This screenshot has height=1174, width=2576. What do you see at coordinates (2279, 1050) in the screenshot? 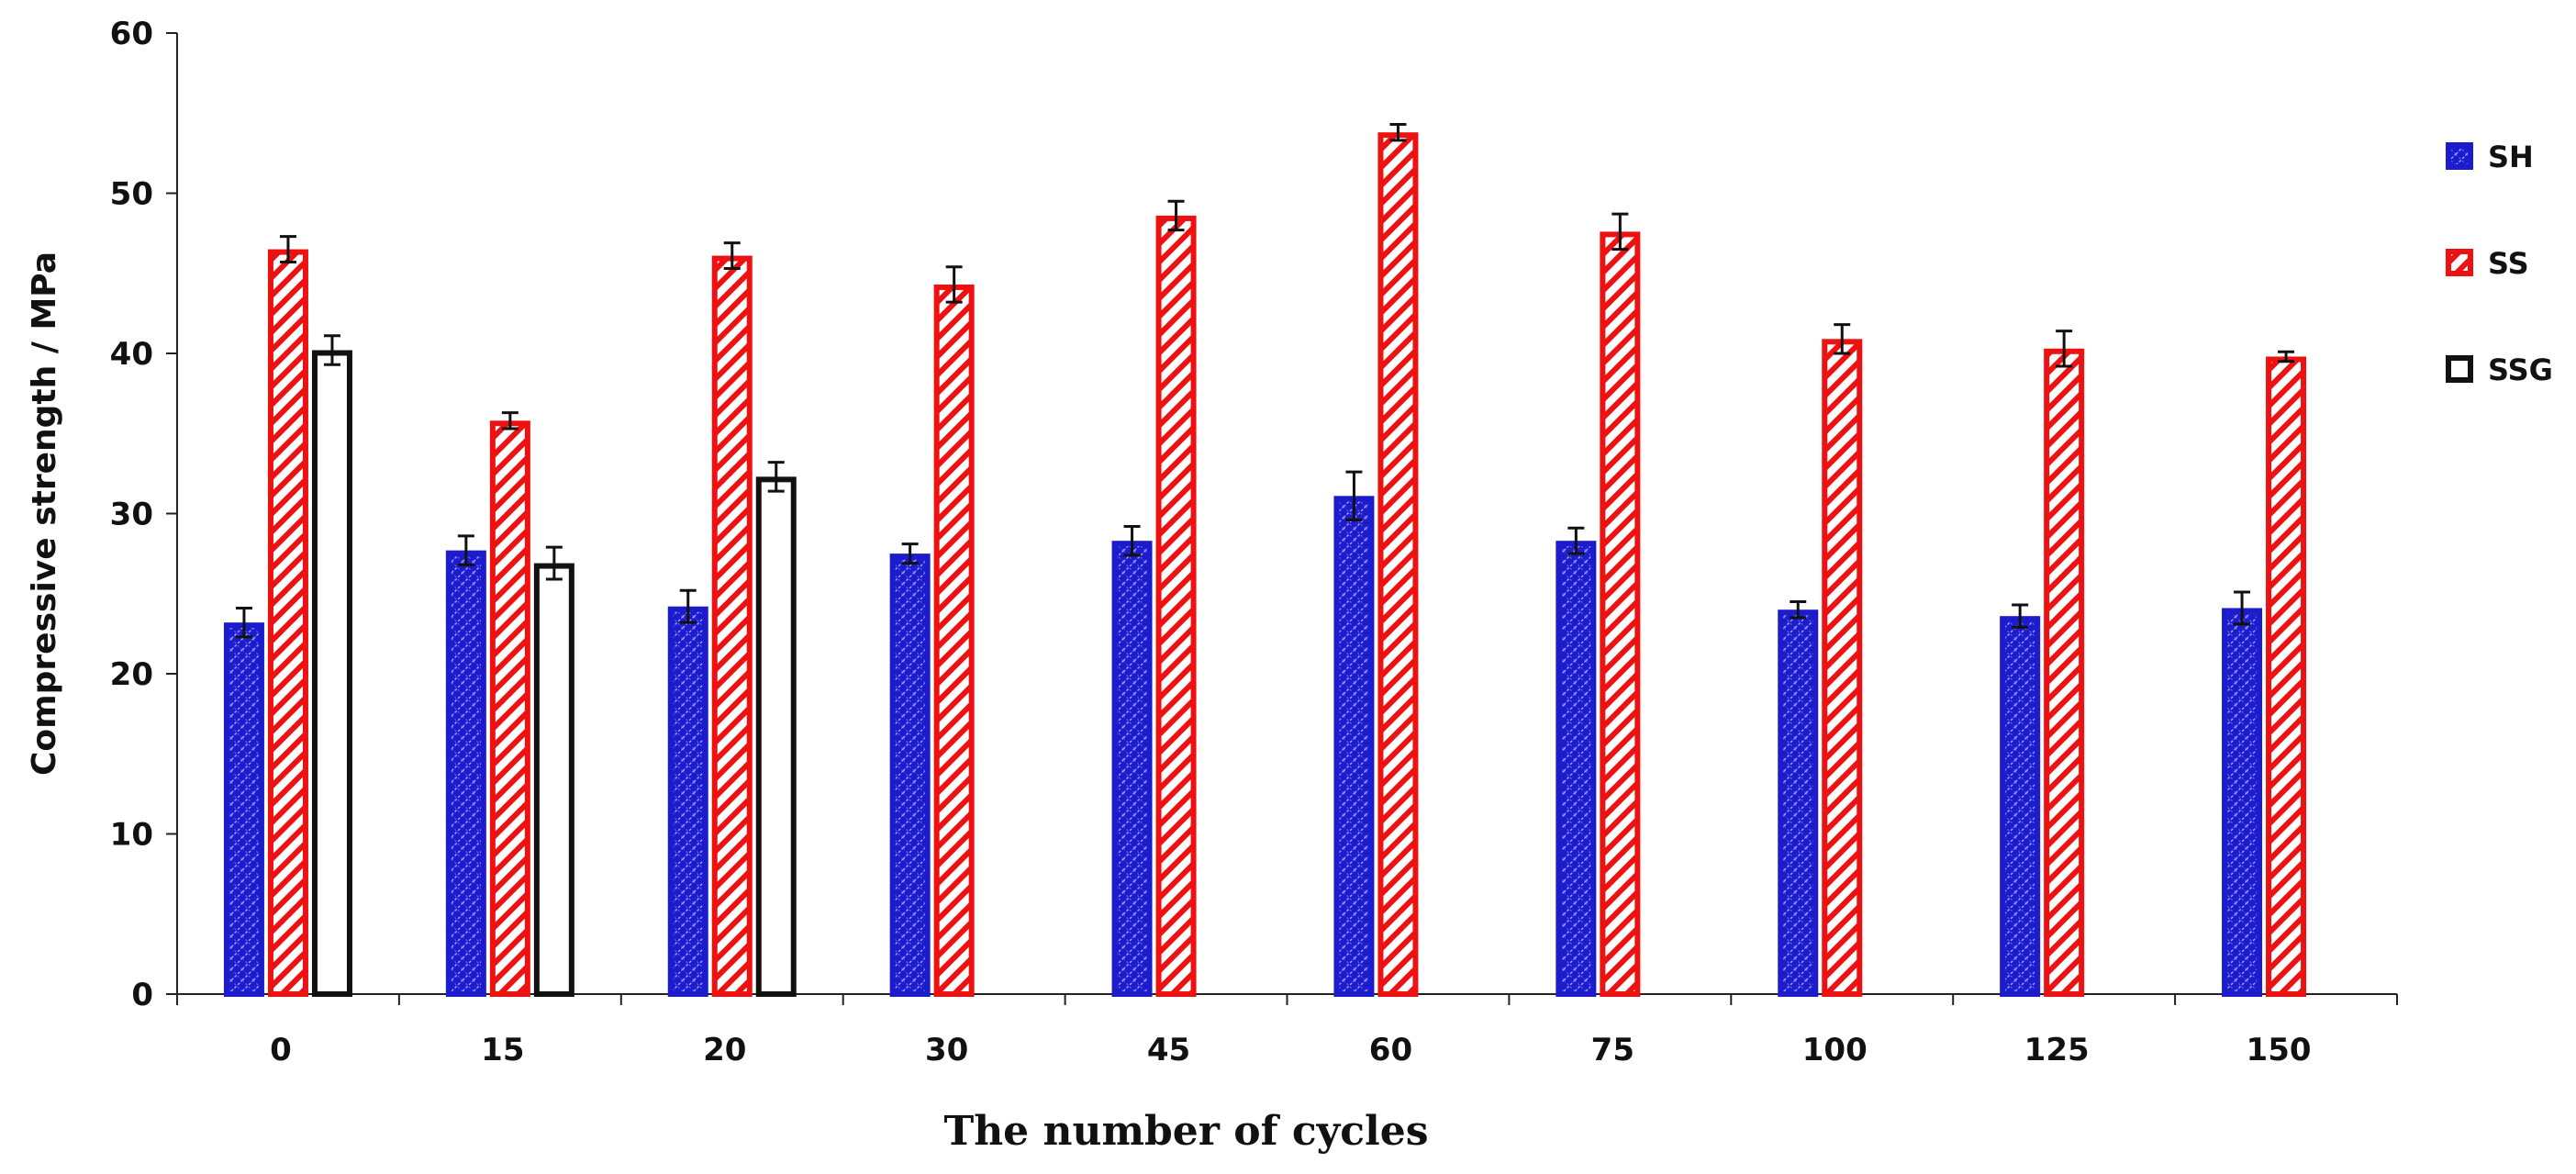
I see `x-tick-label: 150` at bounding box center [2279, 1050].